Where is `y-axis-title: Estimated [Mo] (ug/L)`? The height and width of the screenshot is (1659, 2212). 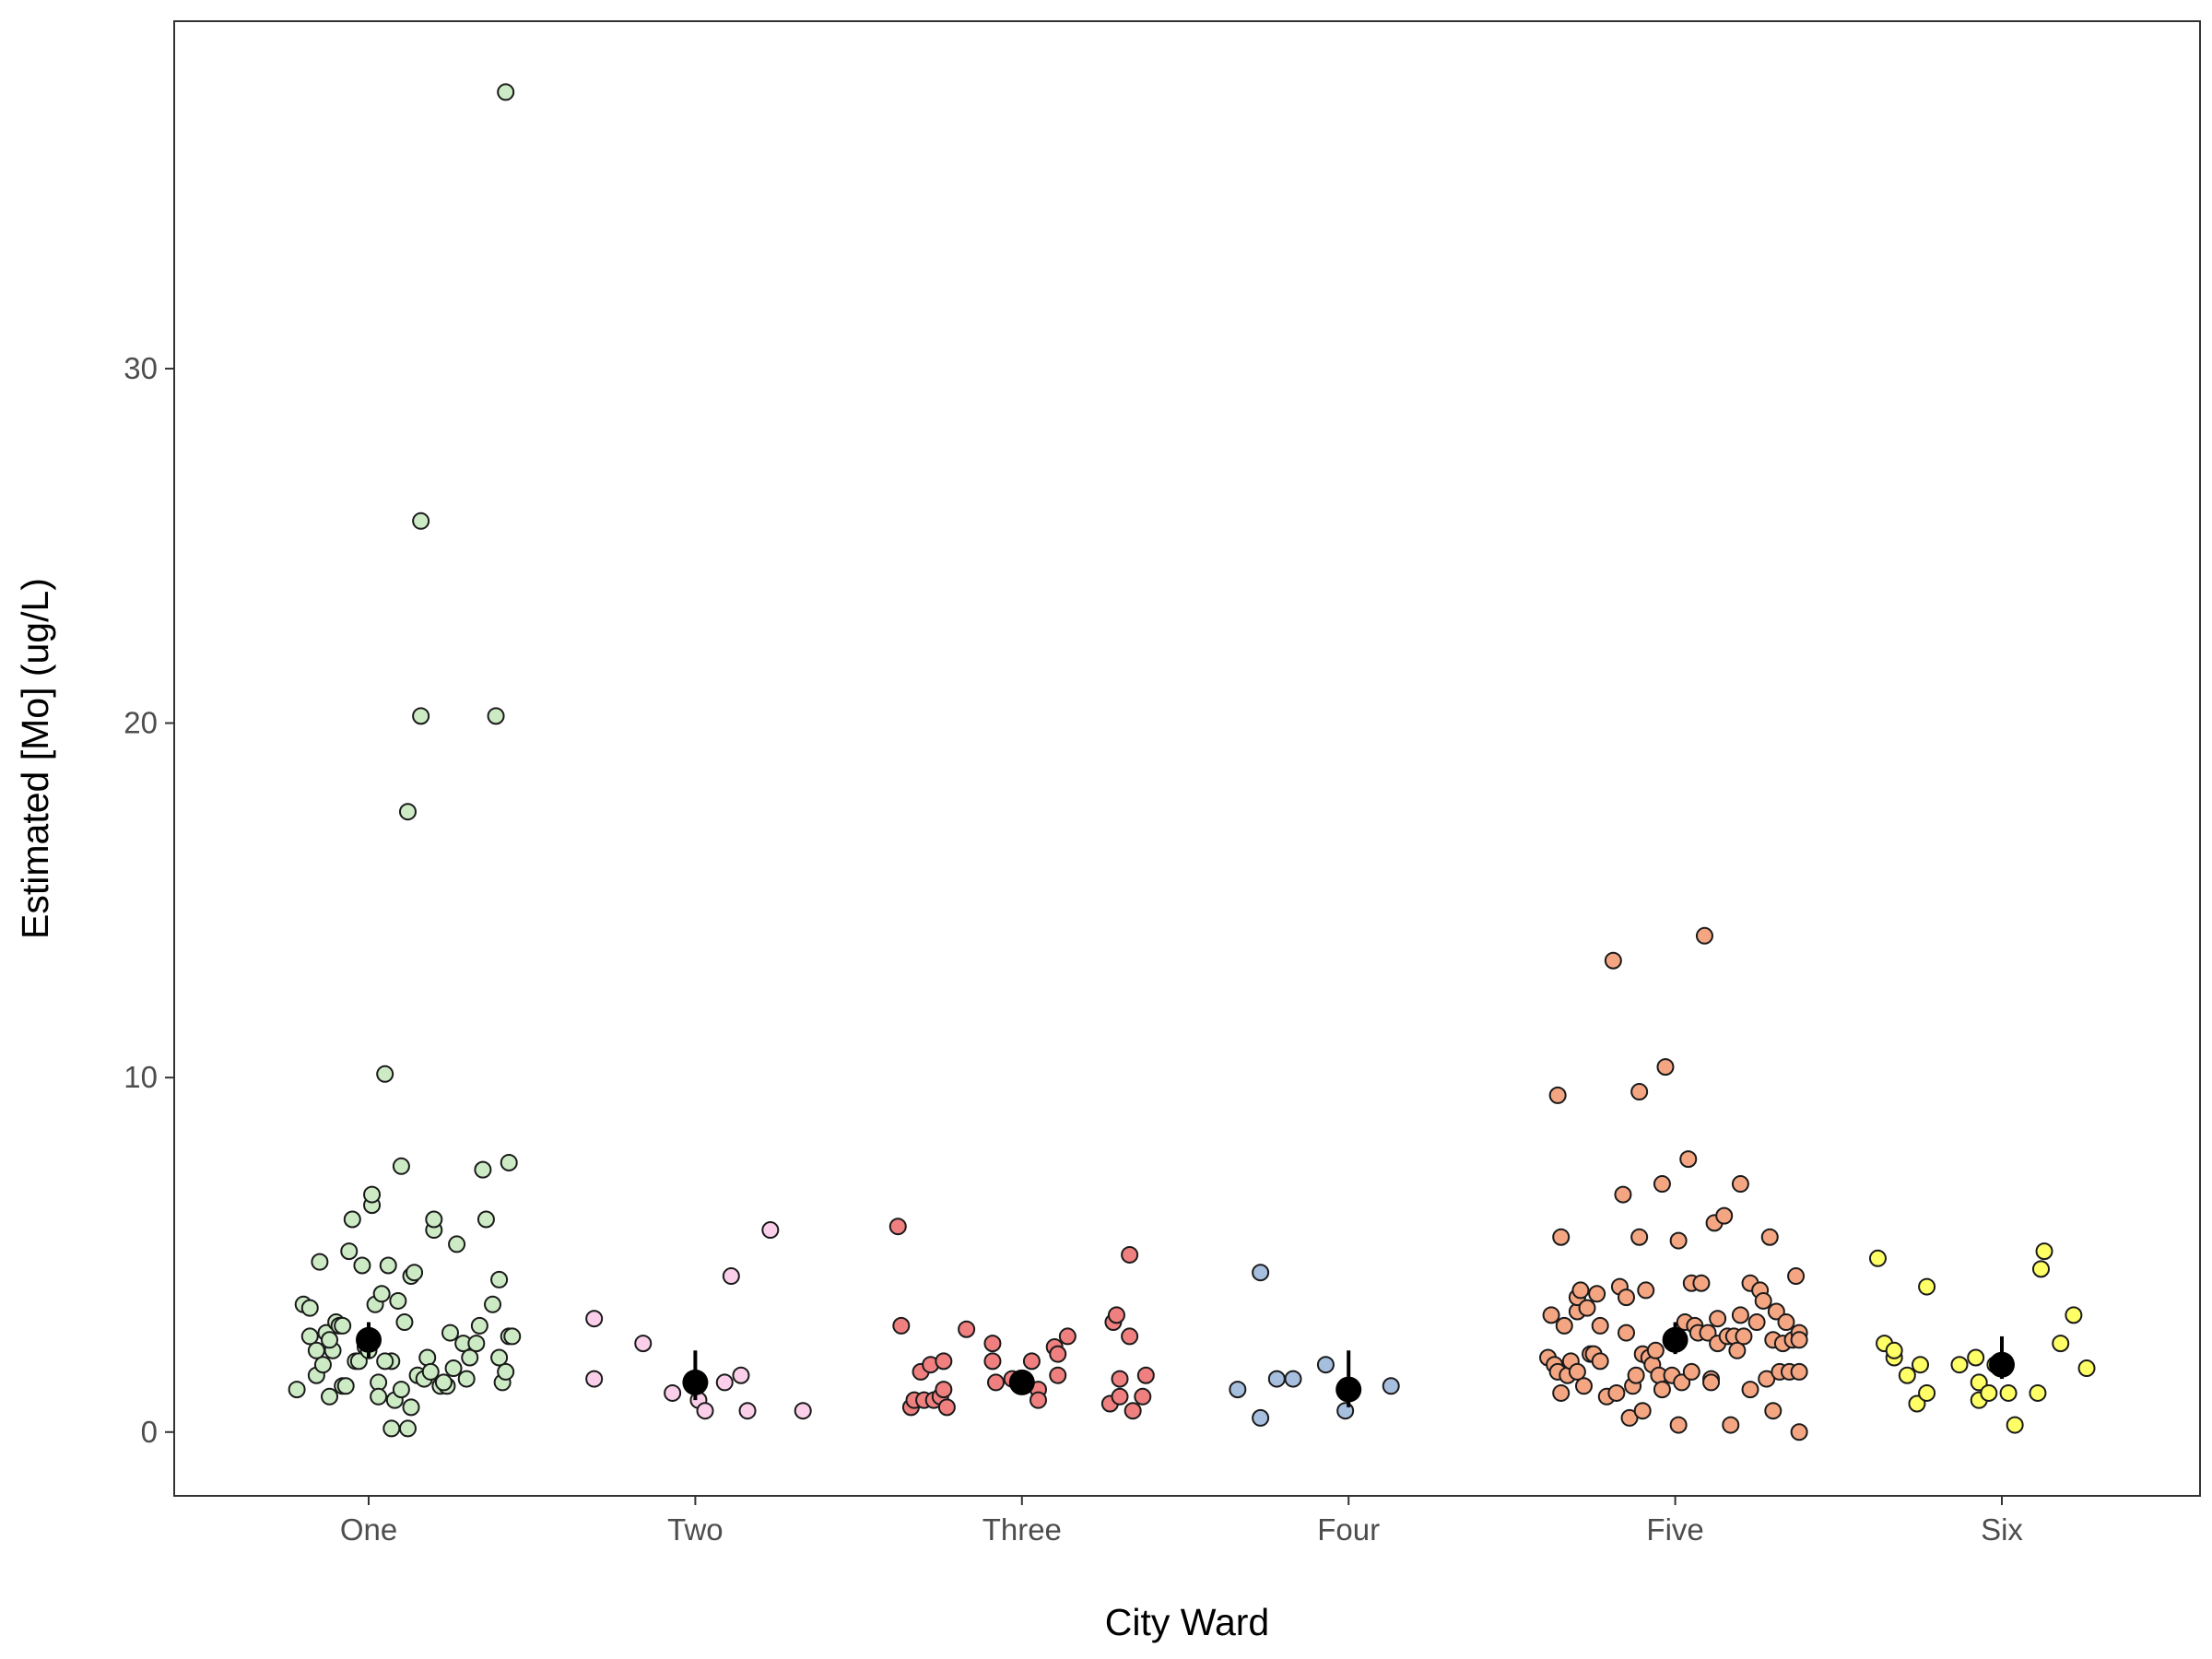 y-axis-title: Estimated [Mo] (ug/L) is located at coordinates (35, 758).